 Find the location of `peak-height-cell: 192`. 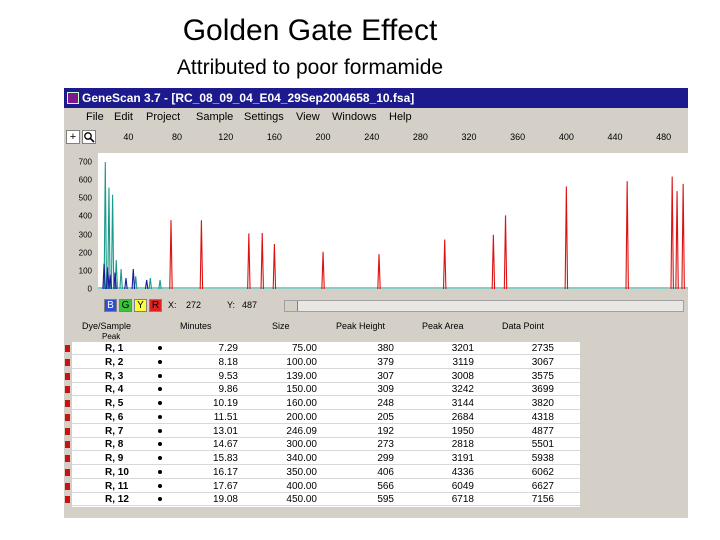

peak-height-cell: 192 is located at coordinates (385, 431).